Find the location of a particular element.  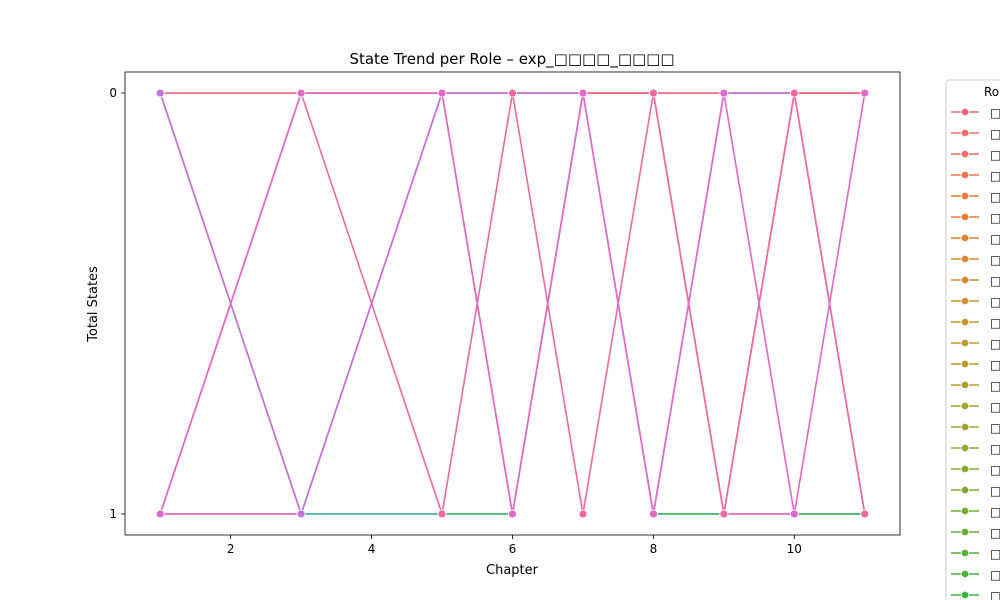

x-tick-label: 6 is located at coordinates (513, 549).